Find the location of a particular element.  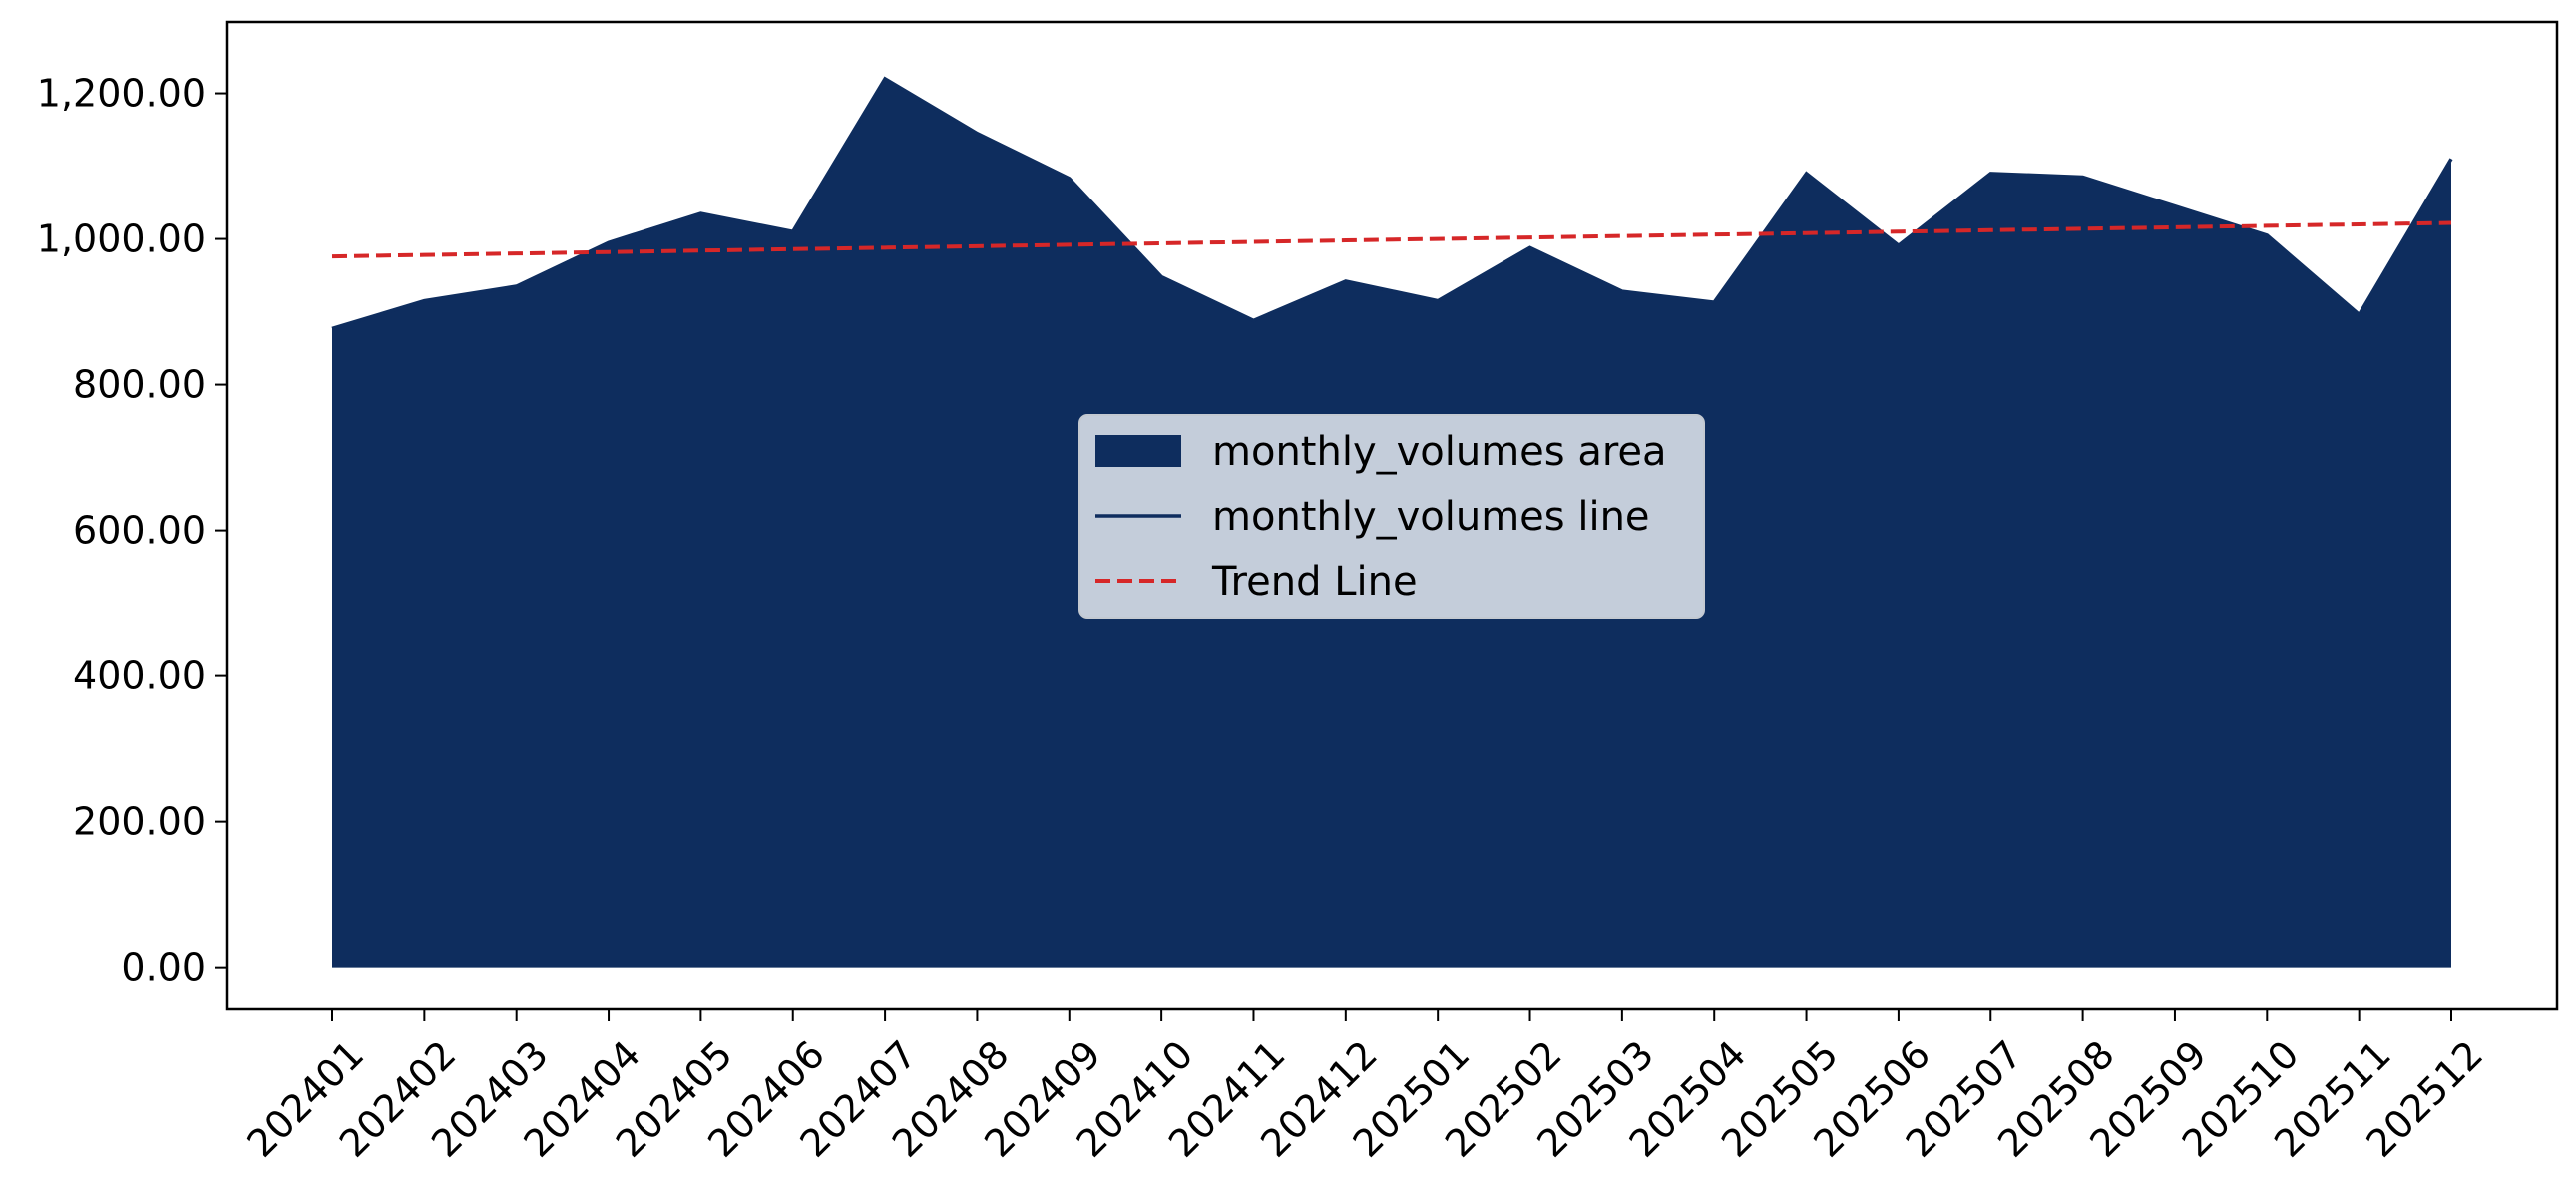

y-tick-label: 1,200.00 is located at coordinates (121, 94).